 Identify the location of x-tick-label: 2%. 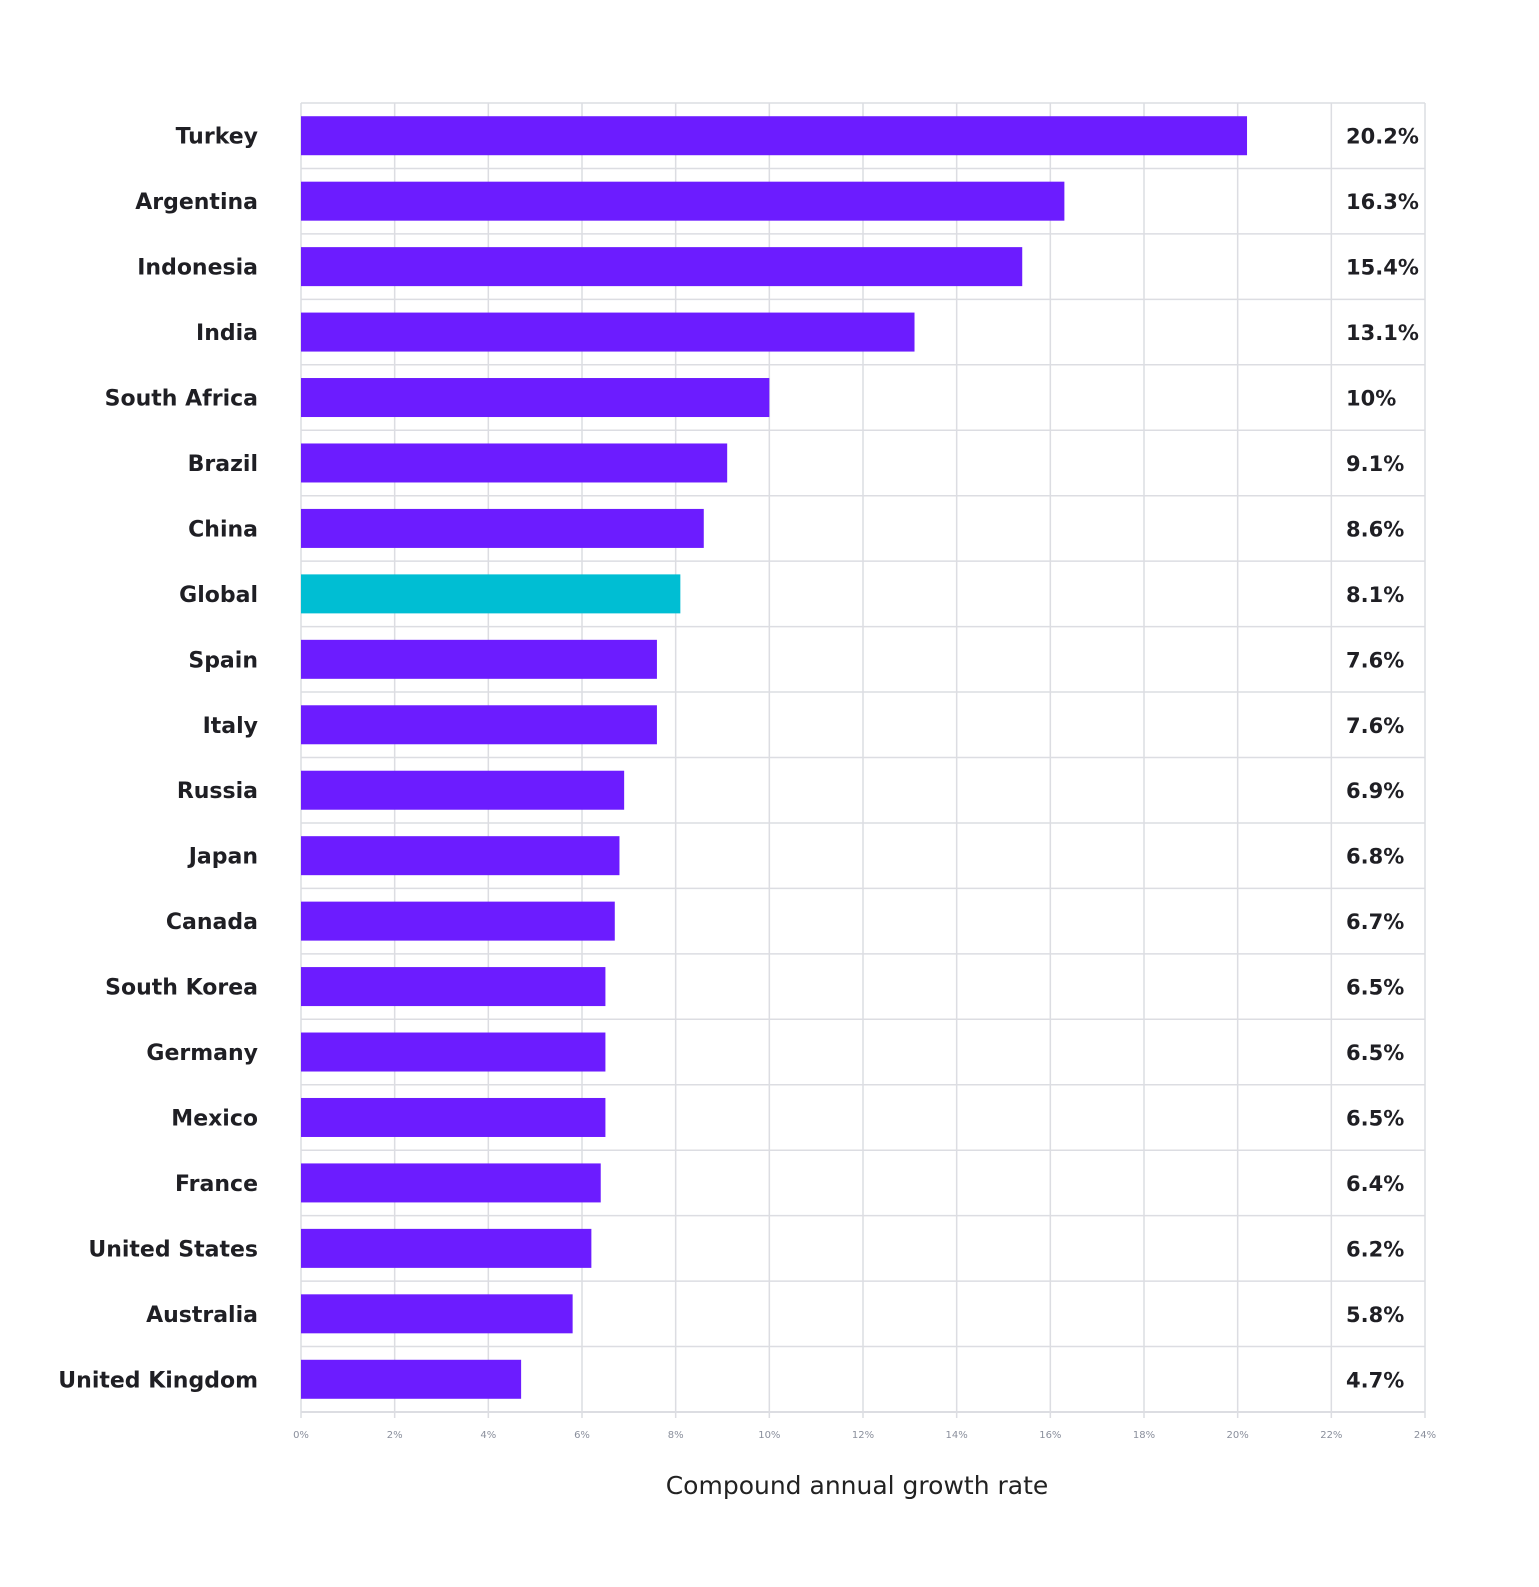
(395, 1435).